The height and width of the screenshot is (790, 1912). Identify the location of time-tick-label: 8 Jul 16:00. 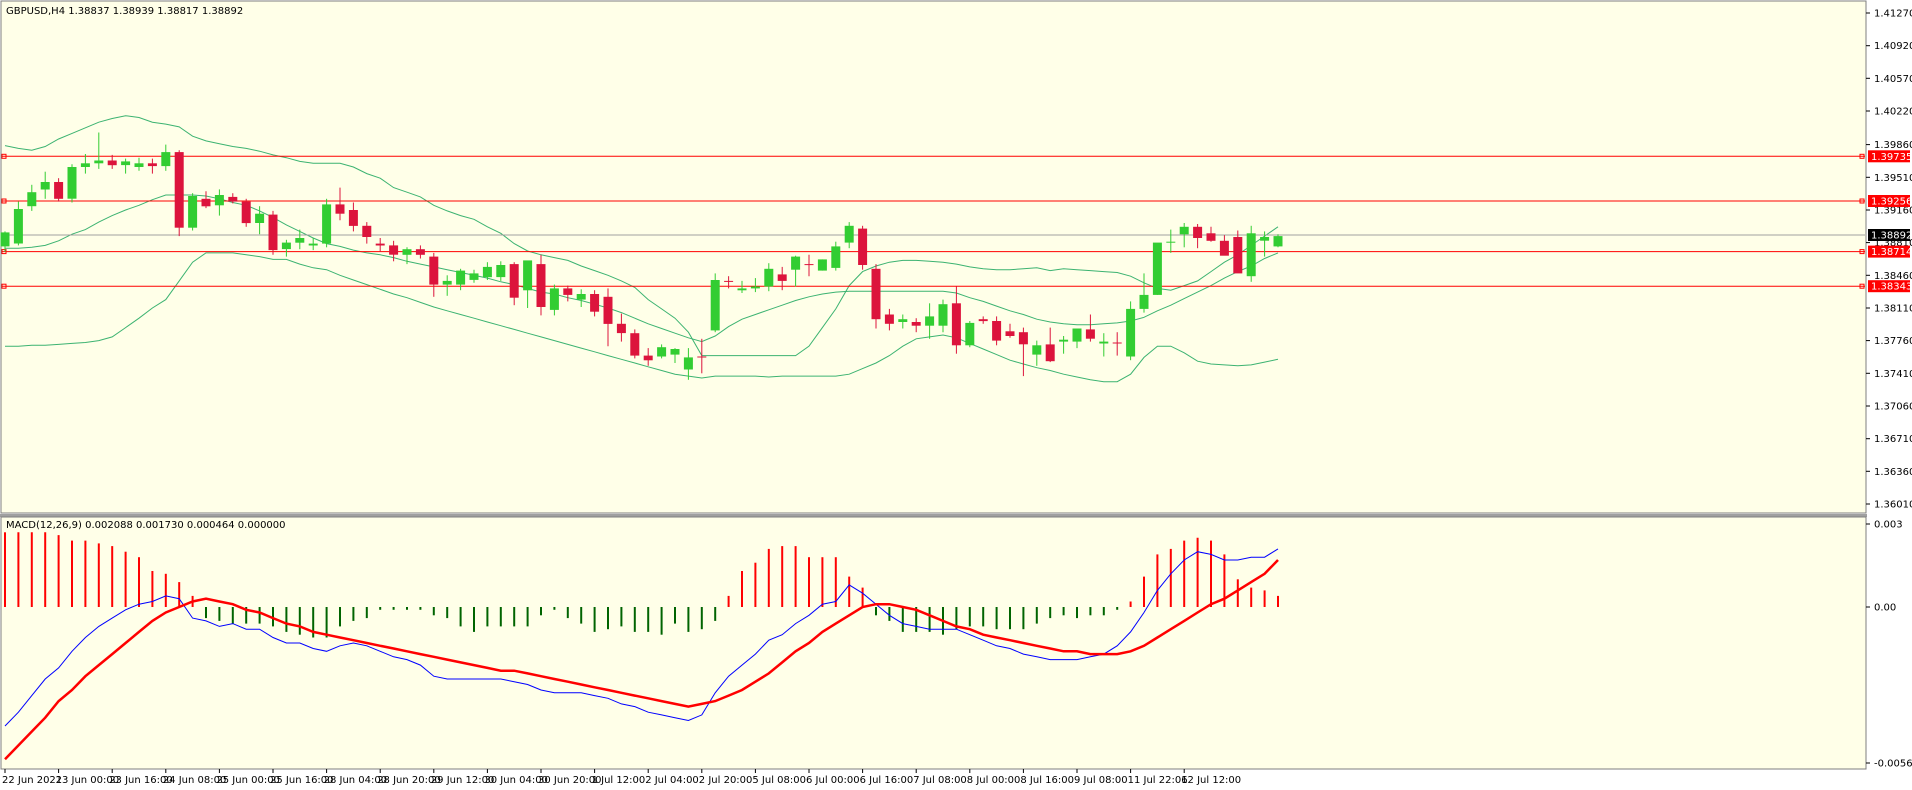
(1047, 780).